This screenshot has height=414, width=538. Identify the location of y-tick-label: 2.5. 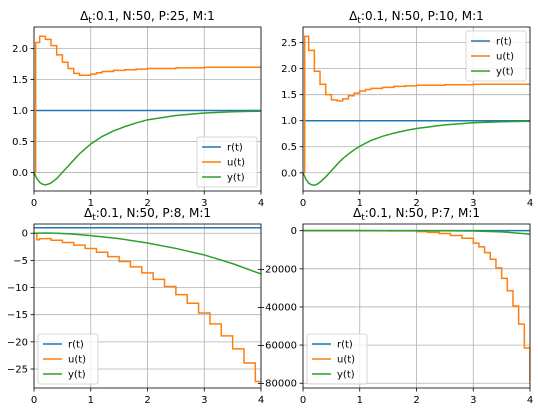
(289, 43).